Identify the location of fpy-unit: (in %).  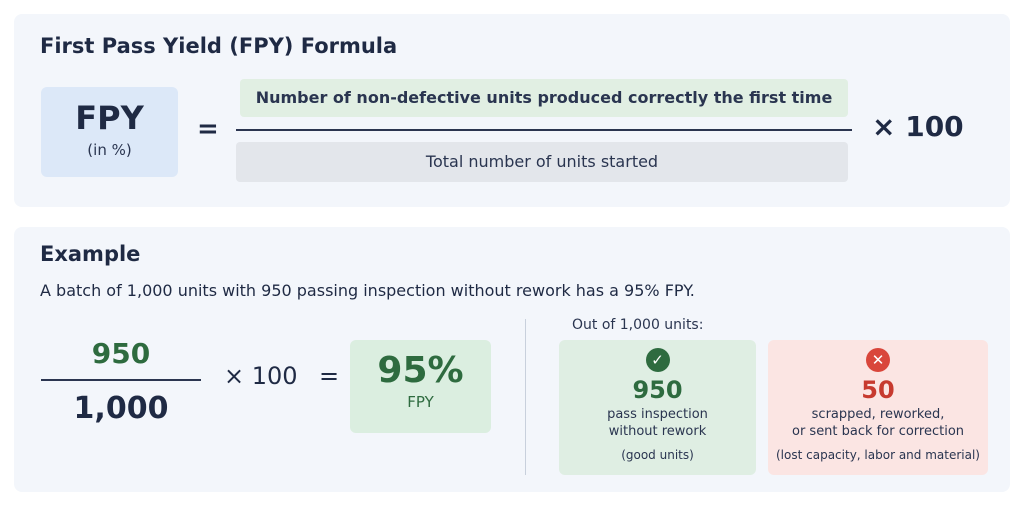
(109, 150).